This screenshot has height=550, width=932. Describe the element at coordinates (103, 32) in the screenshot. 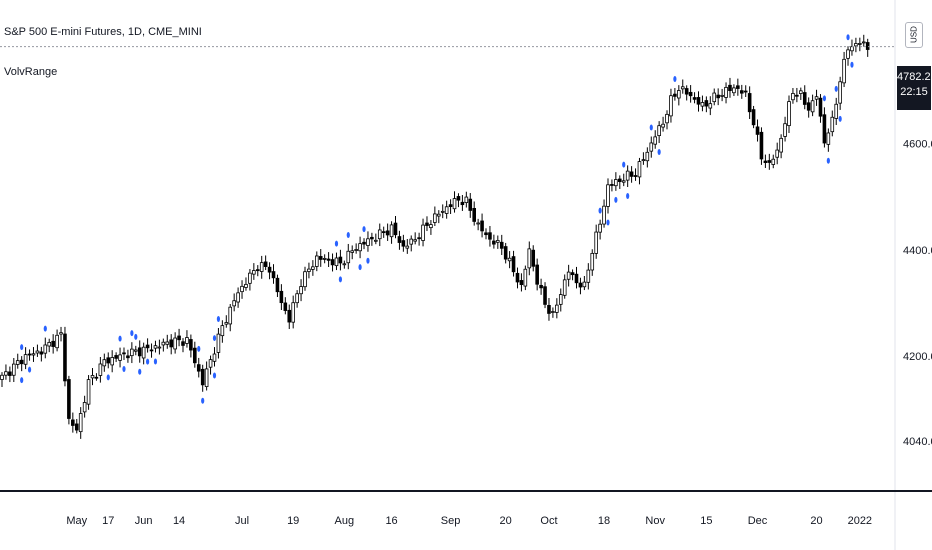

I see `symbol-legend: S&P 500 E-mini Futures, 1D, CME_MINI` at that location.